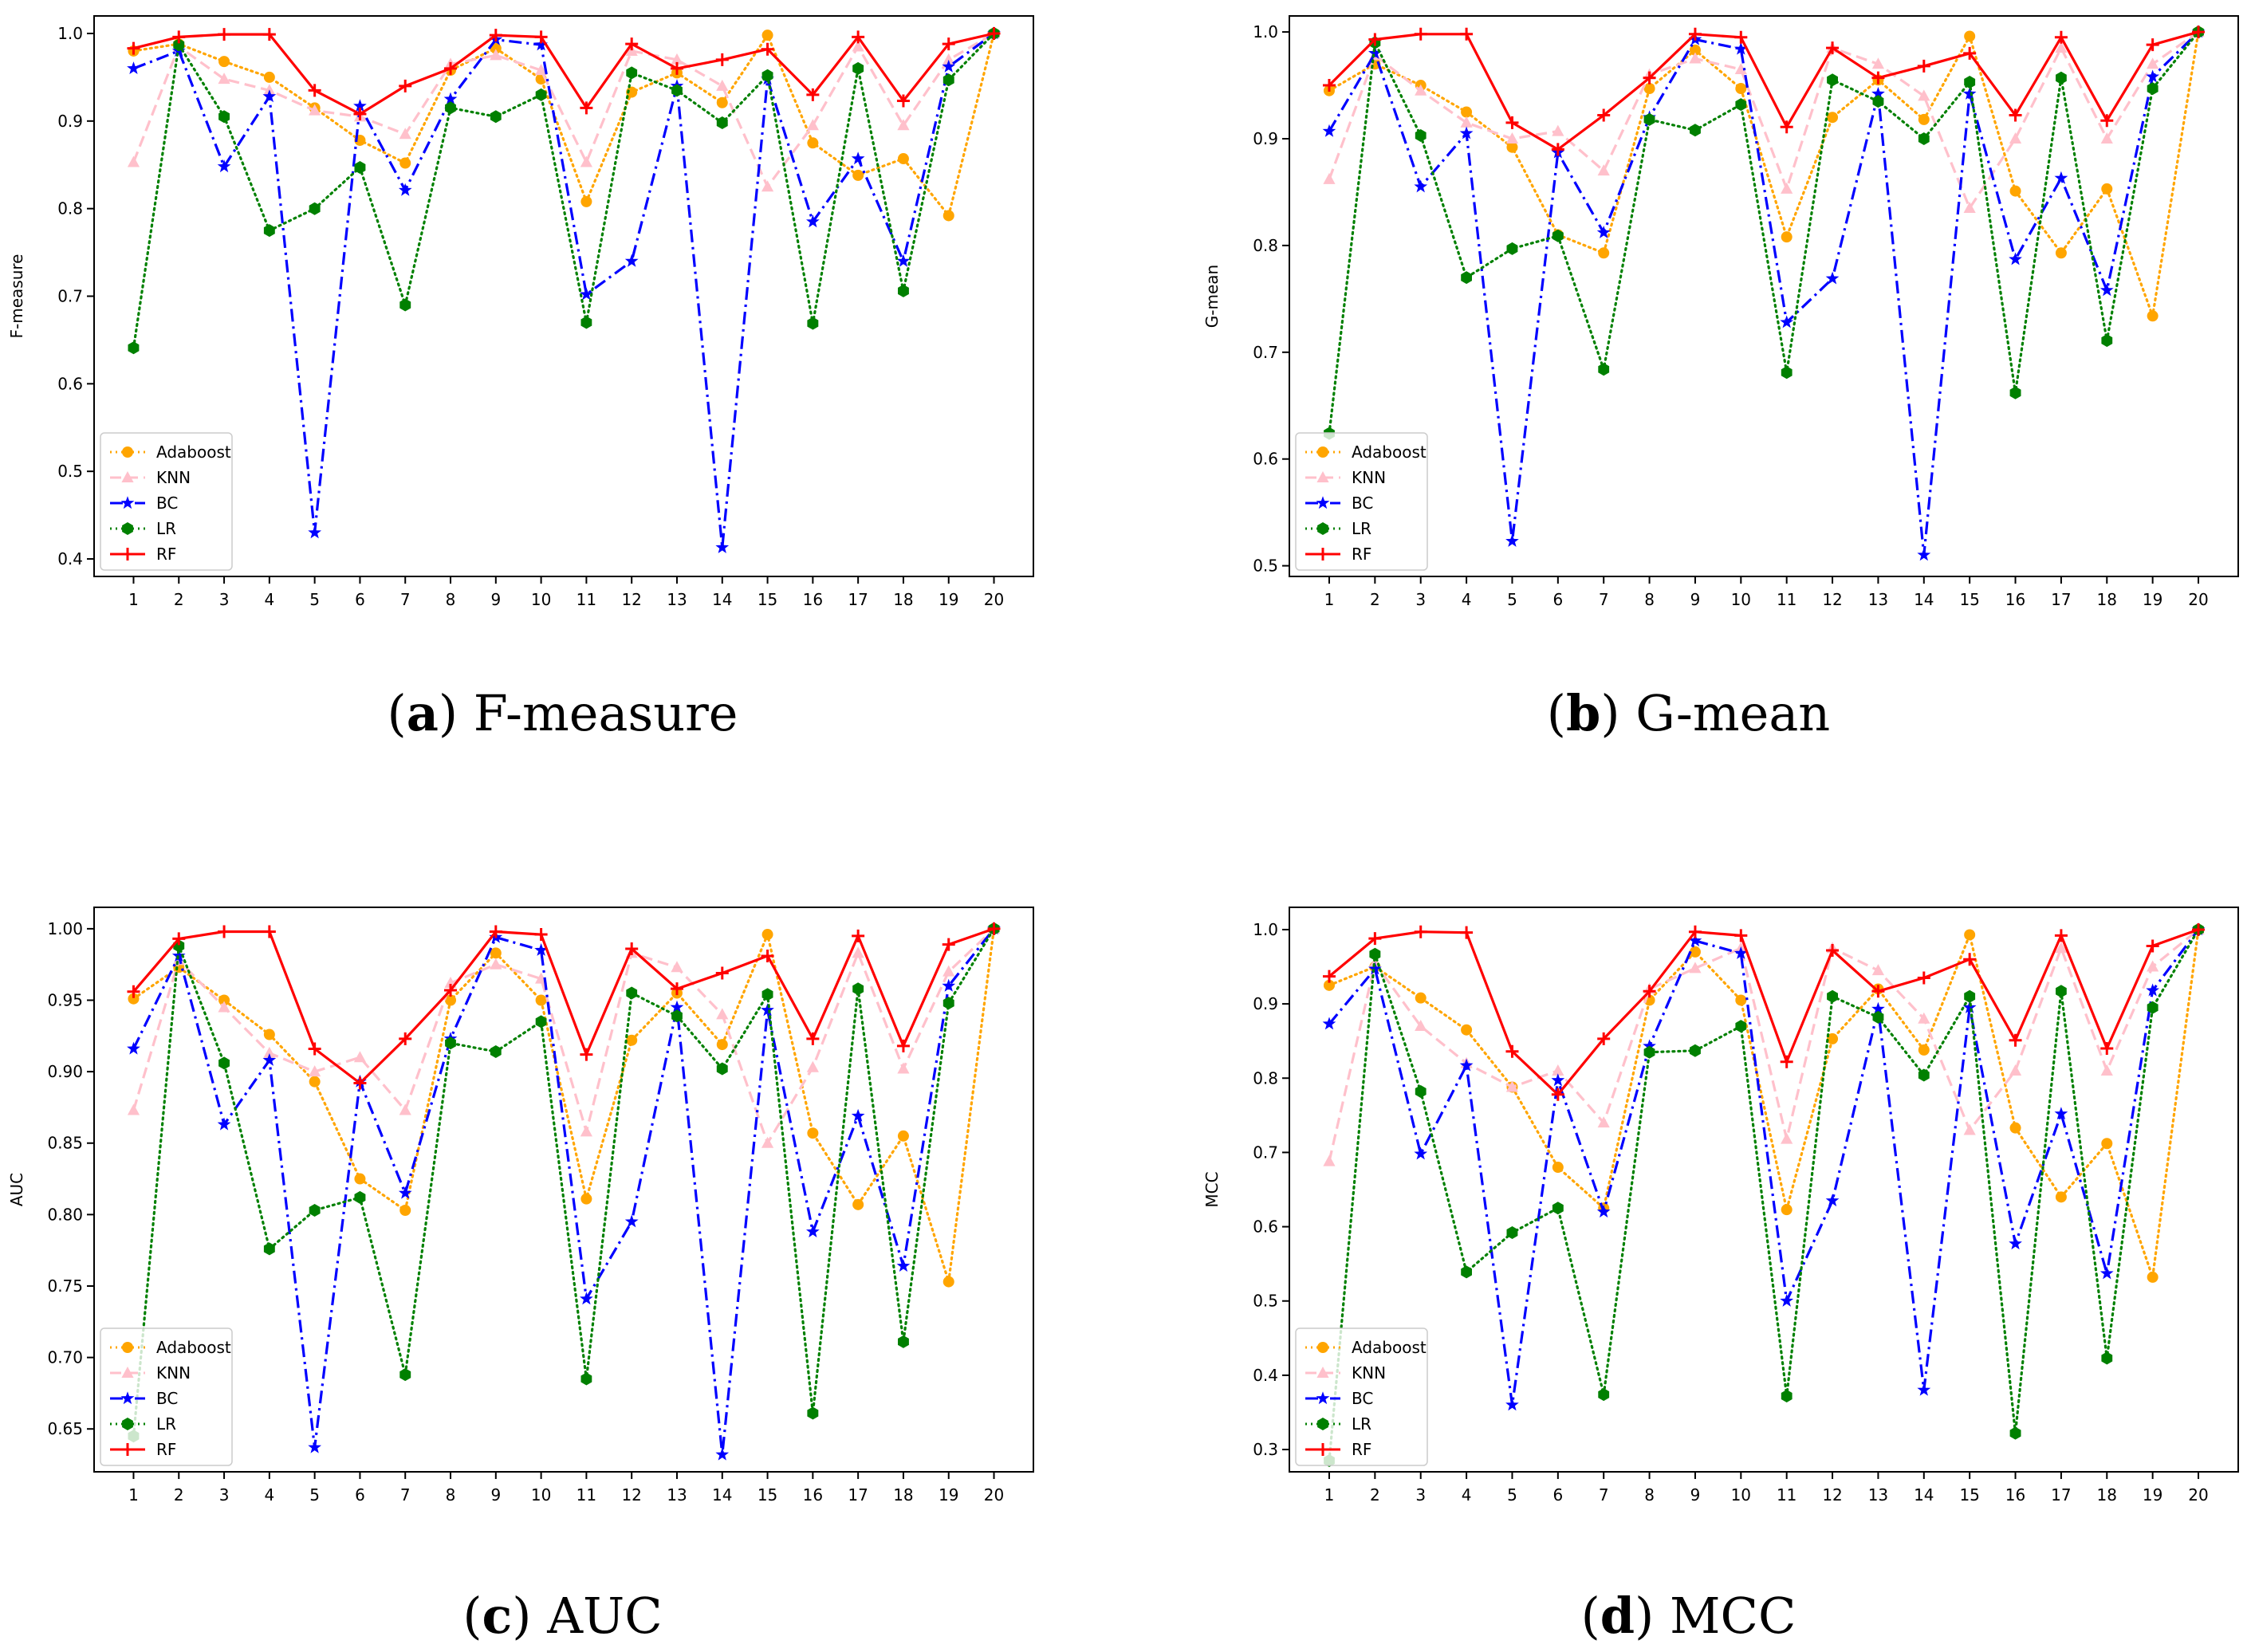  I want to click on caption-a: (a) F-measure, so click(562, 713).